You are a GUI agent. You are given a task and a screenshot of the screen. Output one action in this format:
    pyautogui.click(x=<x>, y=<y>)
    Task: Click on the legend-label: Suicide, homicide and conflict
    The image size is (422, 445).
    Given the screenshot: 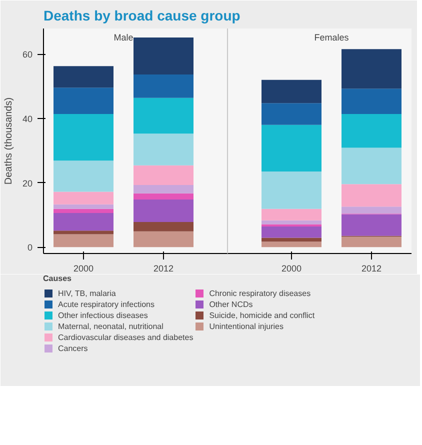 What is the action you would take?
    pyautogui.click(x=262, y=315)
    